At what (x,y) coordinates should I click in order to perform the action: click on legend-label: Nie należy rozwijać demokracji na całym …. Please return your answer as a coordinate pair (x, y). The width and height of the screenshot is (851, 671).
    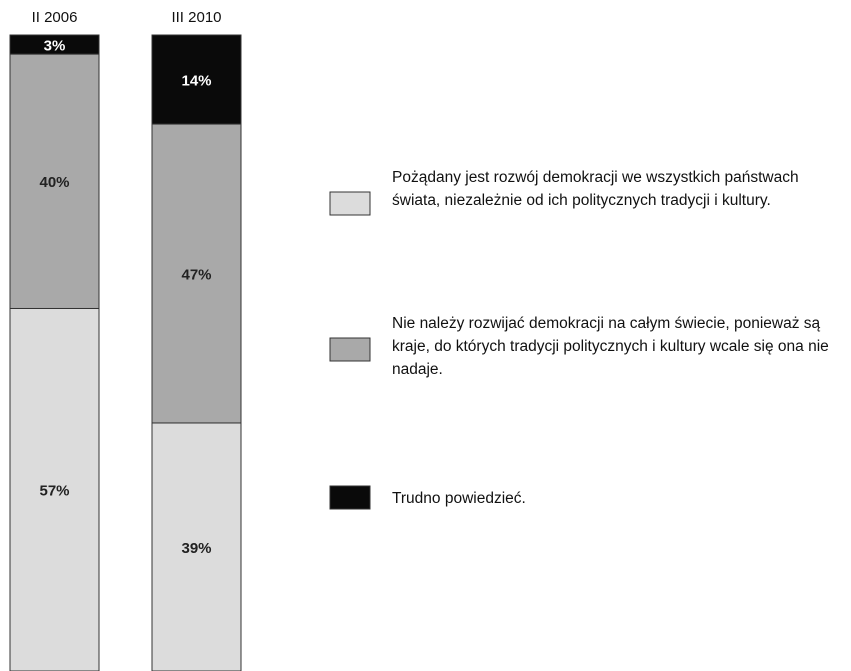
    Looking at the image, I should click on (610, 346).